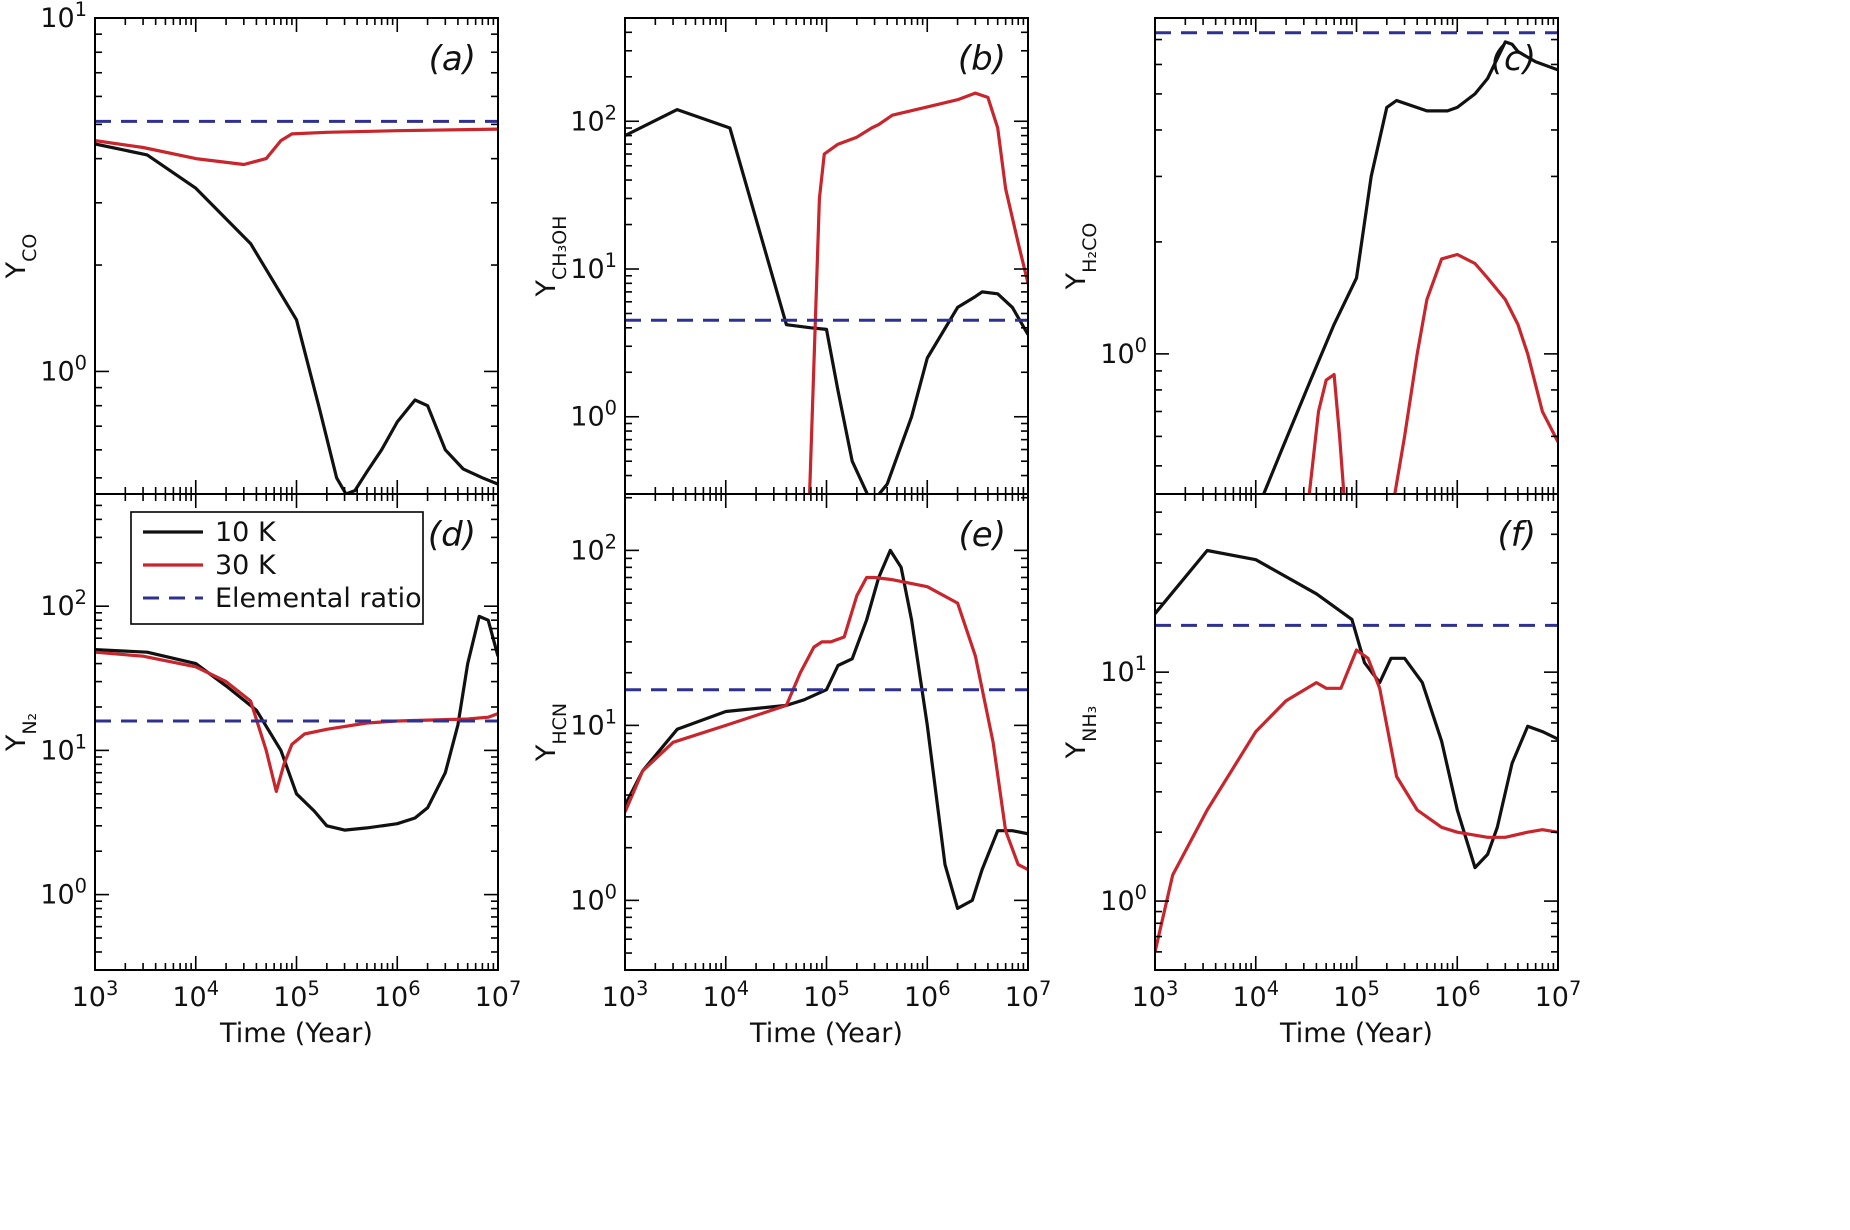 The height and width of the screenshot is (1230, 1850). I want to click on y-axis-label: YCH₃OH, so click(551, 257).